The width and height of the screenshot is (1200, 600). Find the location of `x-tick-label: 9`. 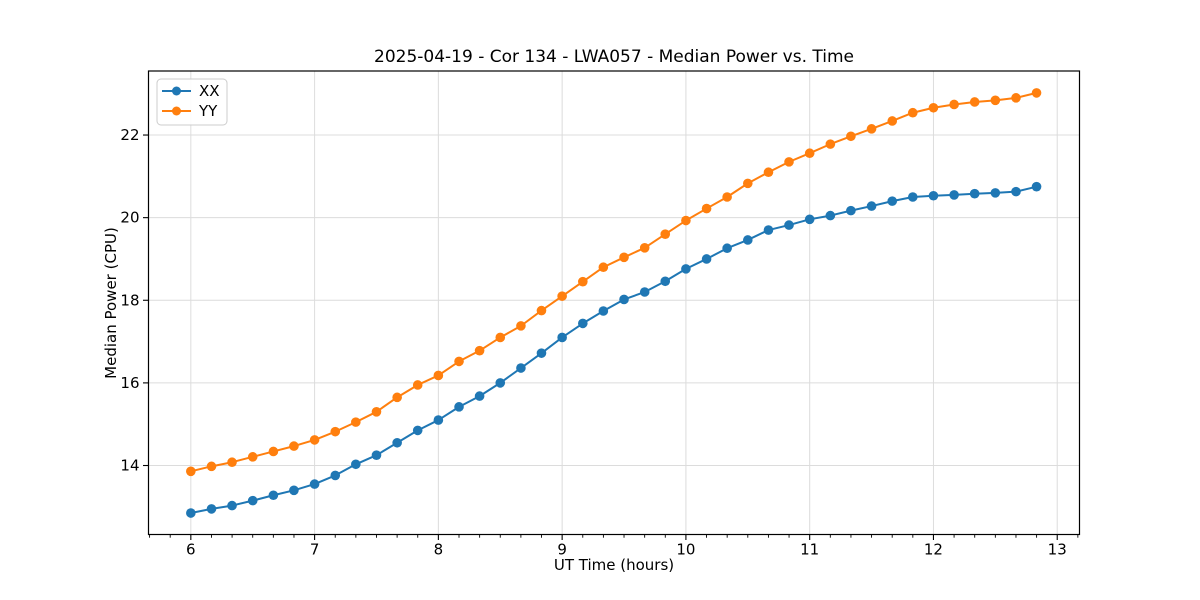

x-tick-label: 9 is located at coordinates (562, 550).